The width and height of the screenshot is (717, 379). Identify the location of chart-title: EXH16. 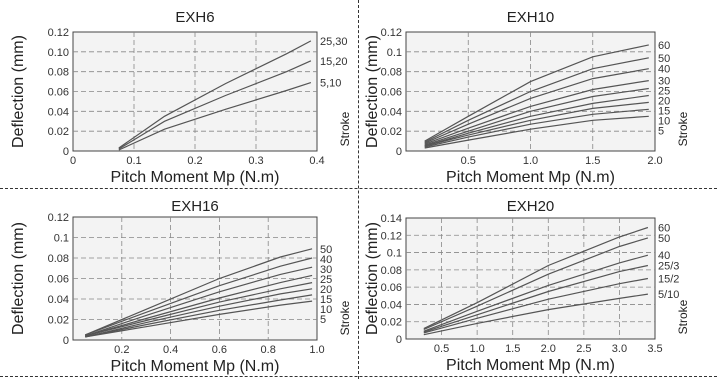
(195, 206).